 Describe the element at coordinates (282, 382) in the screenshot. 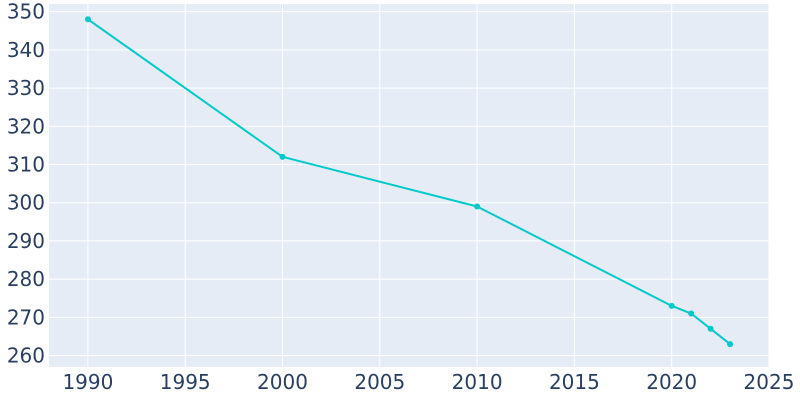

I see `x-tick-label: 2000` at that location.